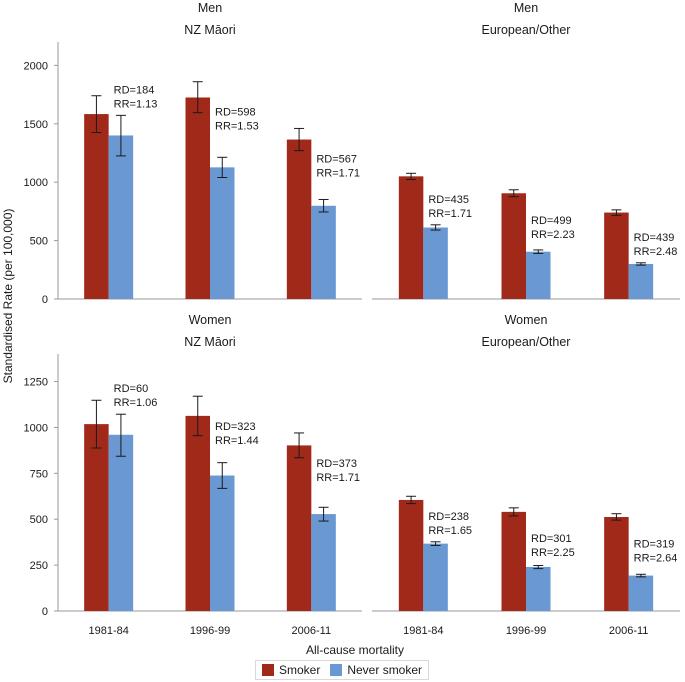 Image resolution: width=685 pixels, height=682 pixels. What do you see at coordinates (526, 320) in the screenshot?
I see `panel-title-women-european: Women` at bounding box center [526, 320].